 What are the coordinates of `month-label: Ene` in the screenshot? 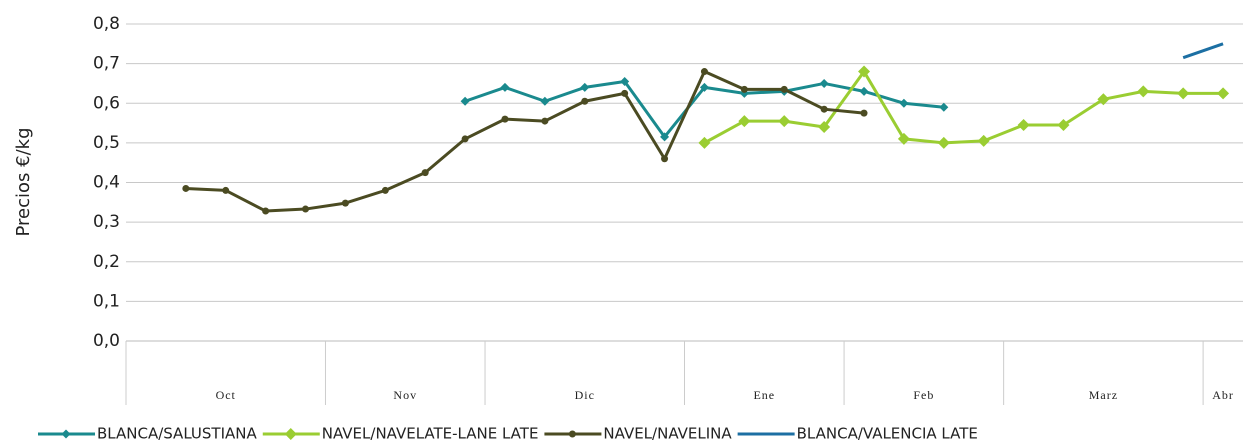 It's located at (764, 395).